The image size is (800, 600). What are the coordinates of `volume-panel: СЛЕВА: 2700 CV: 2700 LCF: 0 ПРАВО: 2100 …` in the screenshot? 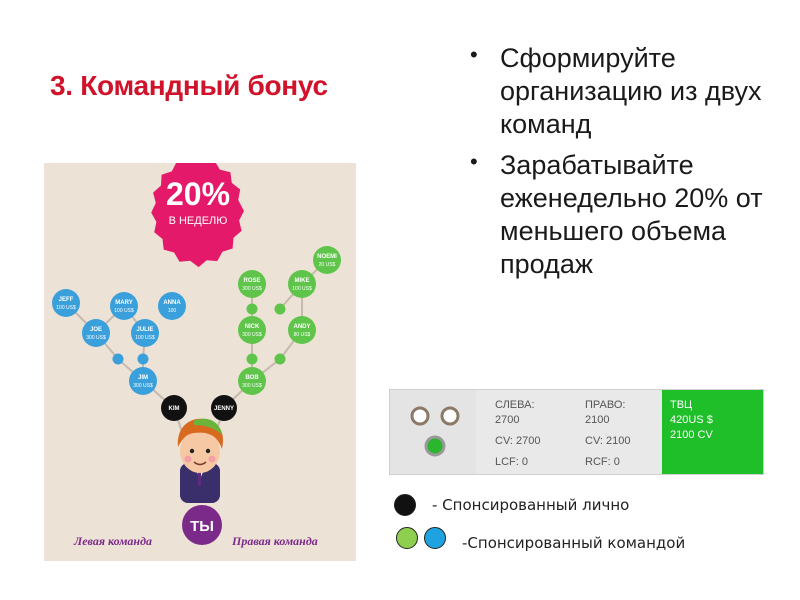 It's located at (576, 432).